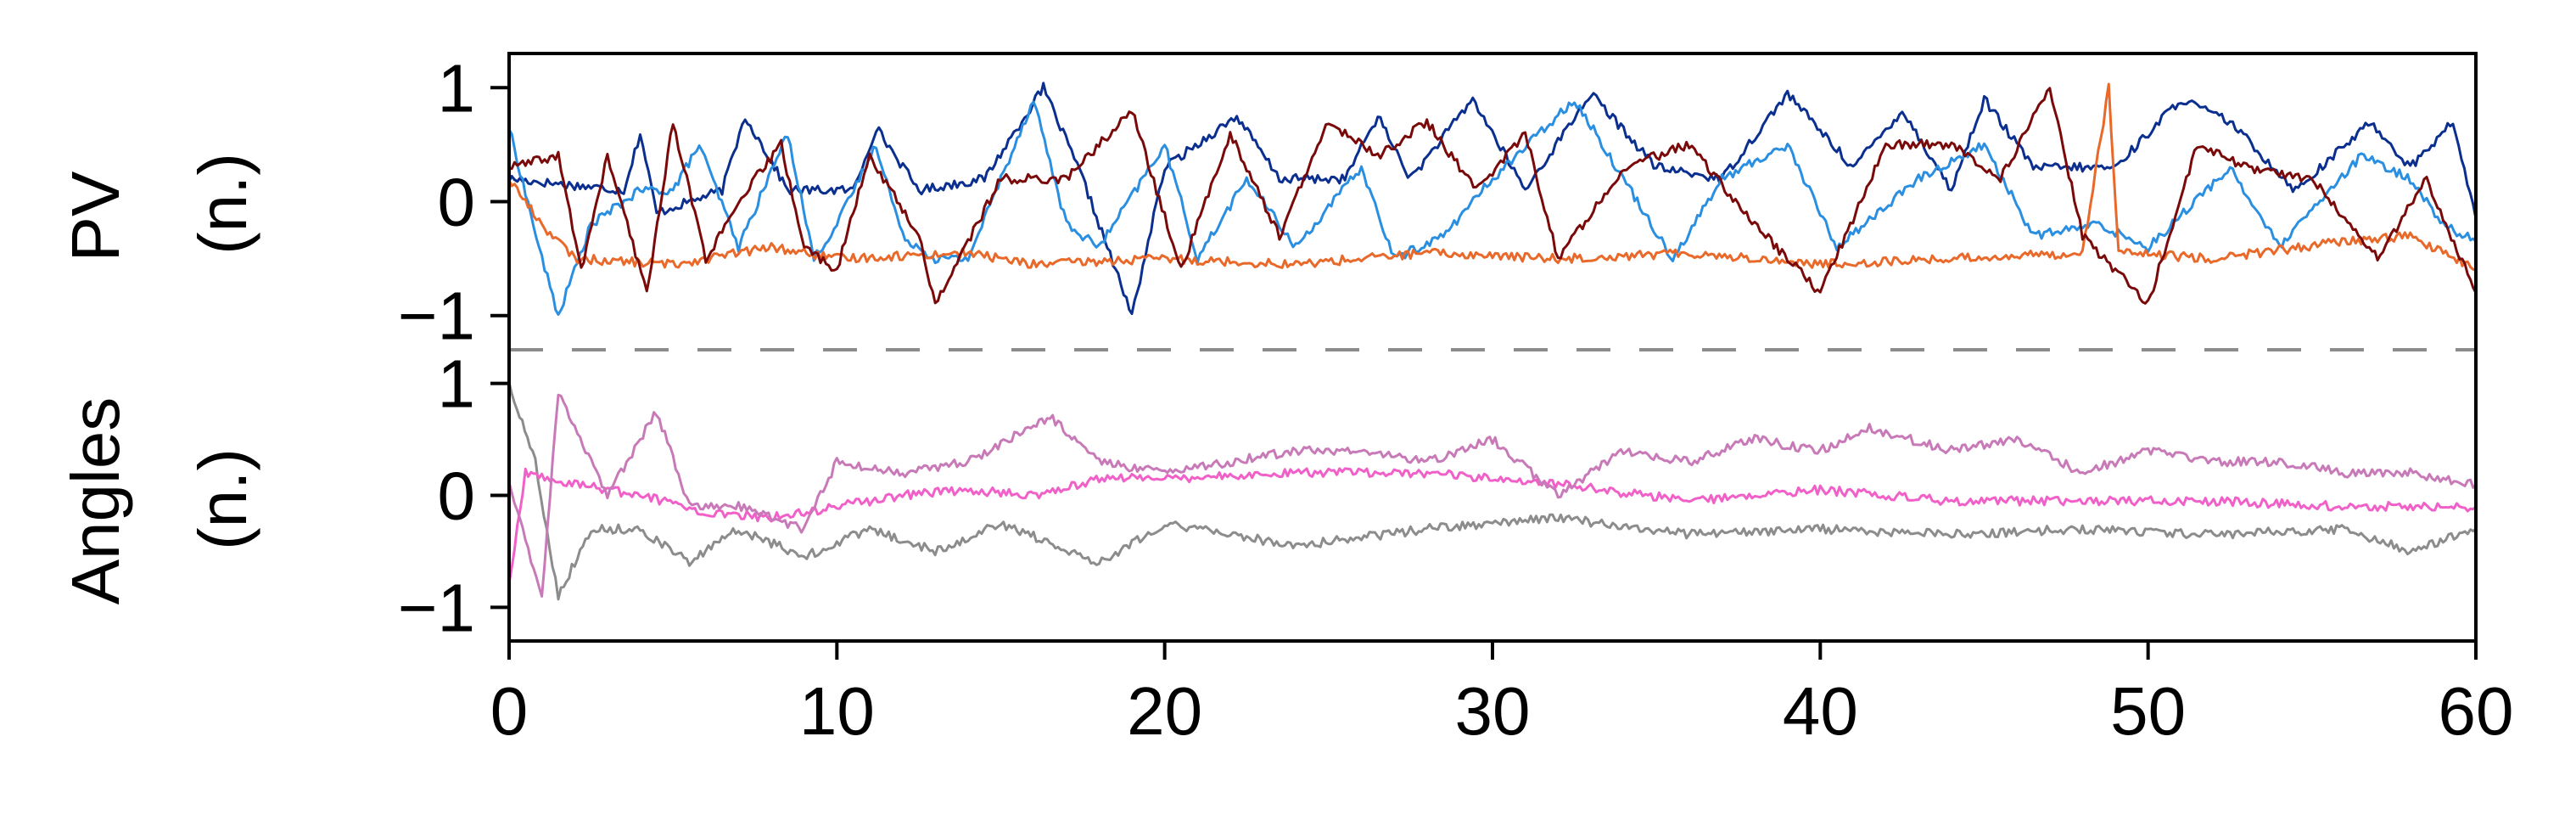 Image resolution: width=2576 pixels, height=832 pixels. I want to click on xtick-label-4: 40, so click(1820, 711).